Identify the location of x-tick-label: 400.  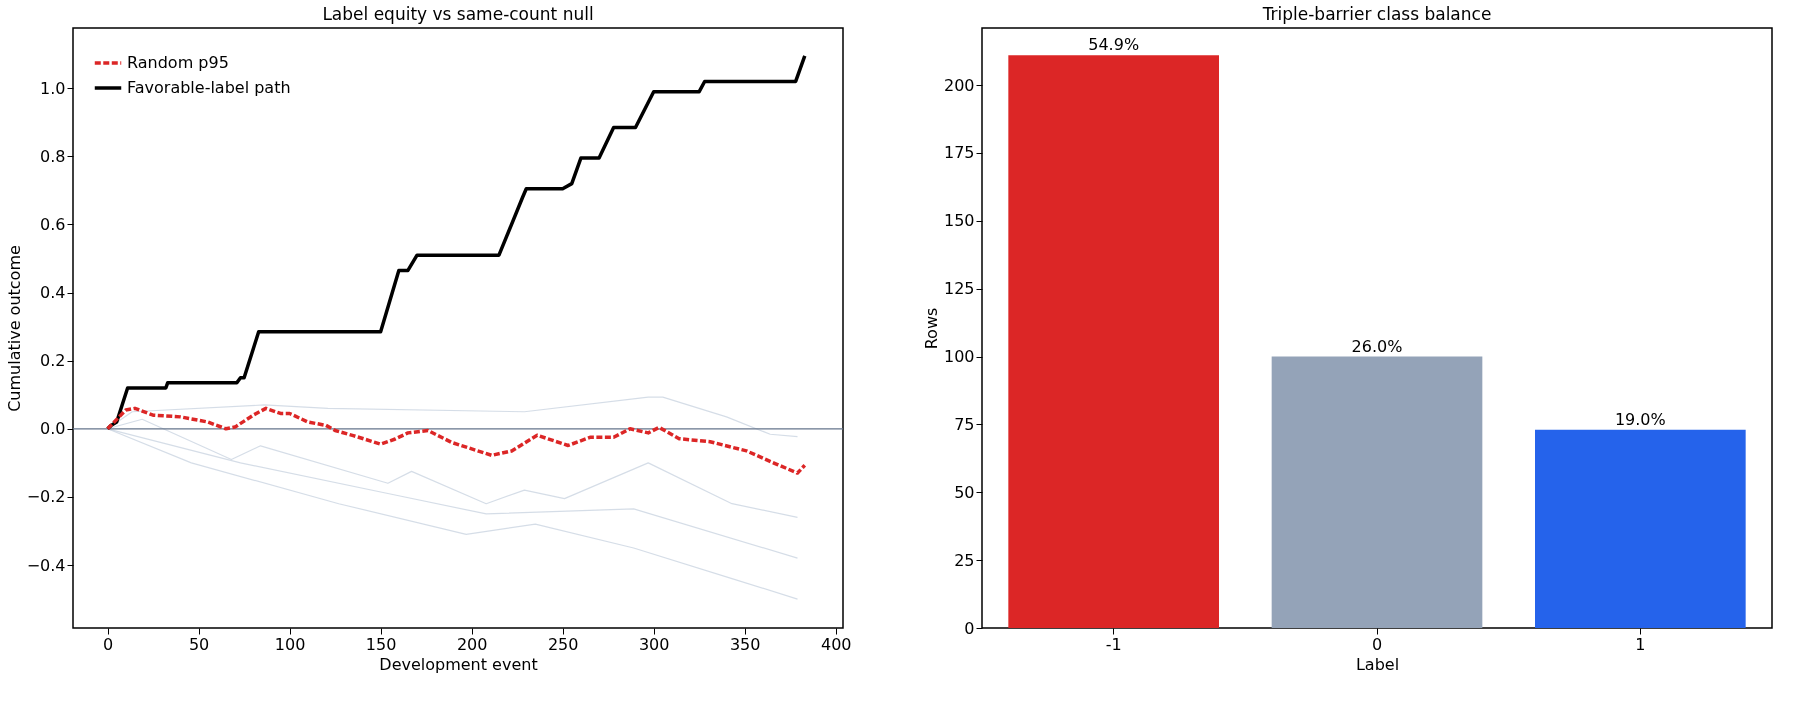
(836, 644).